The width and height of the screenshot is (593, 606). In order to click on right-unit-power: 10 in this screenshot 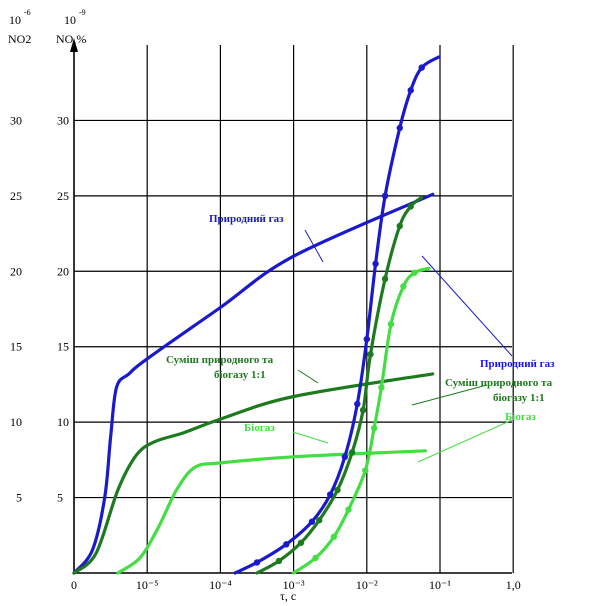, I will do `click(70, 20)`.